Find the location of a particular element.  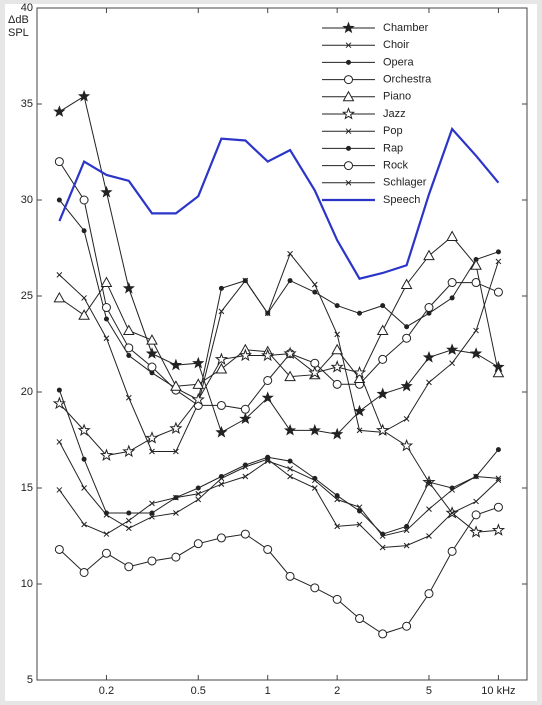

y-tick-label: 25 is located at coordinates (27, 296).